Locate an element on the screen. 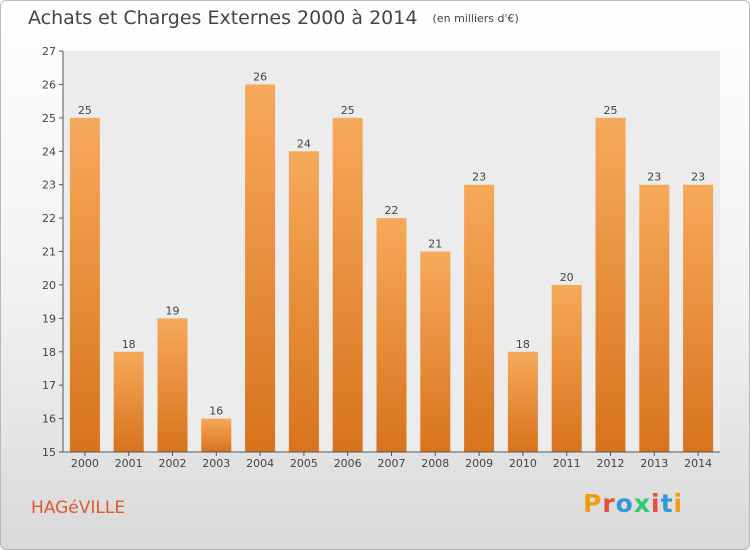 The height and width of the screenshot is (550, 750). x-tick-label-2004: 2004 is located at coordinates (260, 463).